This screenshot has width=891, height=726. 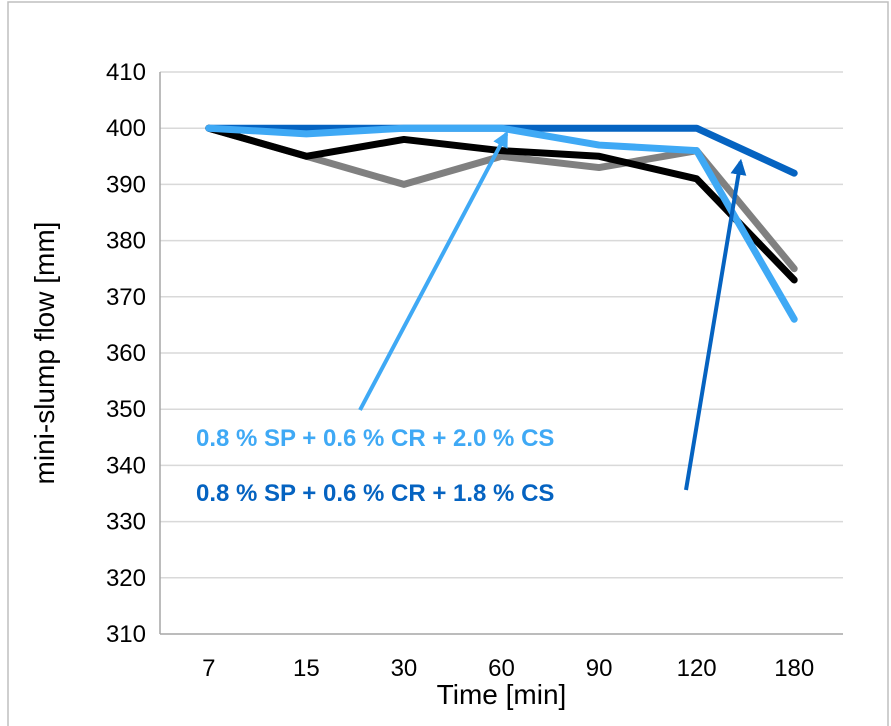 What do you see at coordinates (126, 72) in the screenshot?
I see `y-tick-label: 410` at bounding box center [126, 72].